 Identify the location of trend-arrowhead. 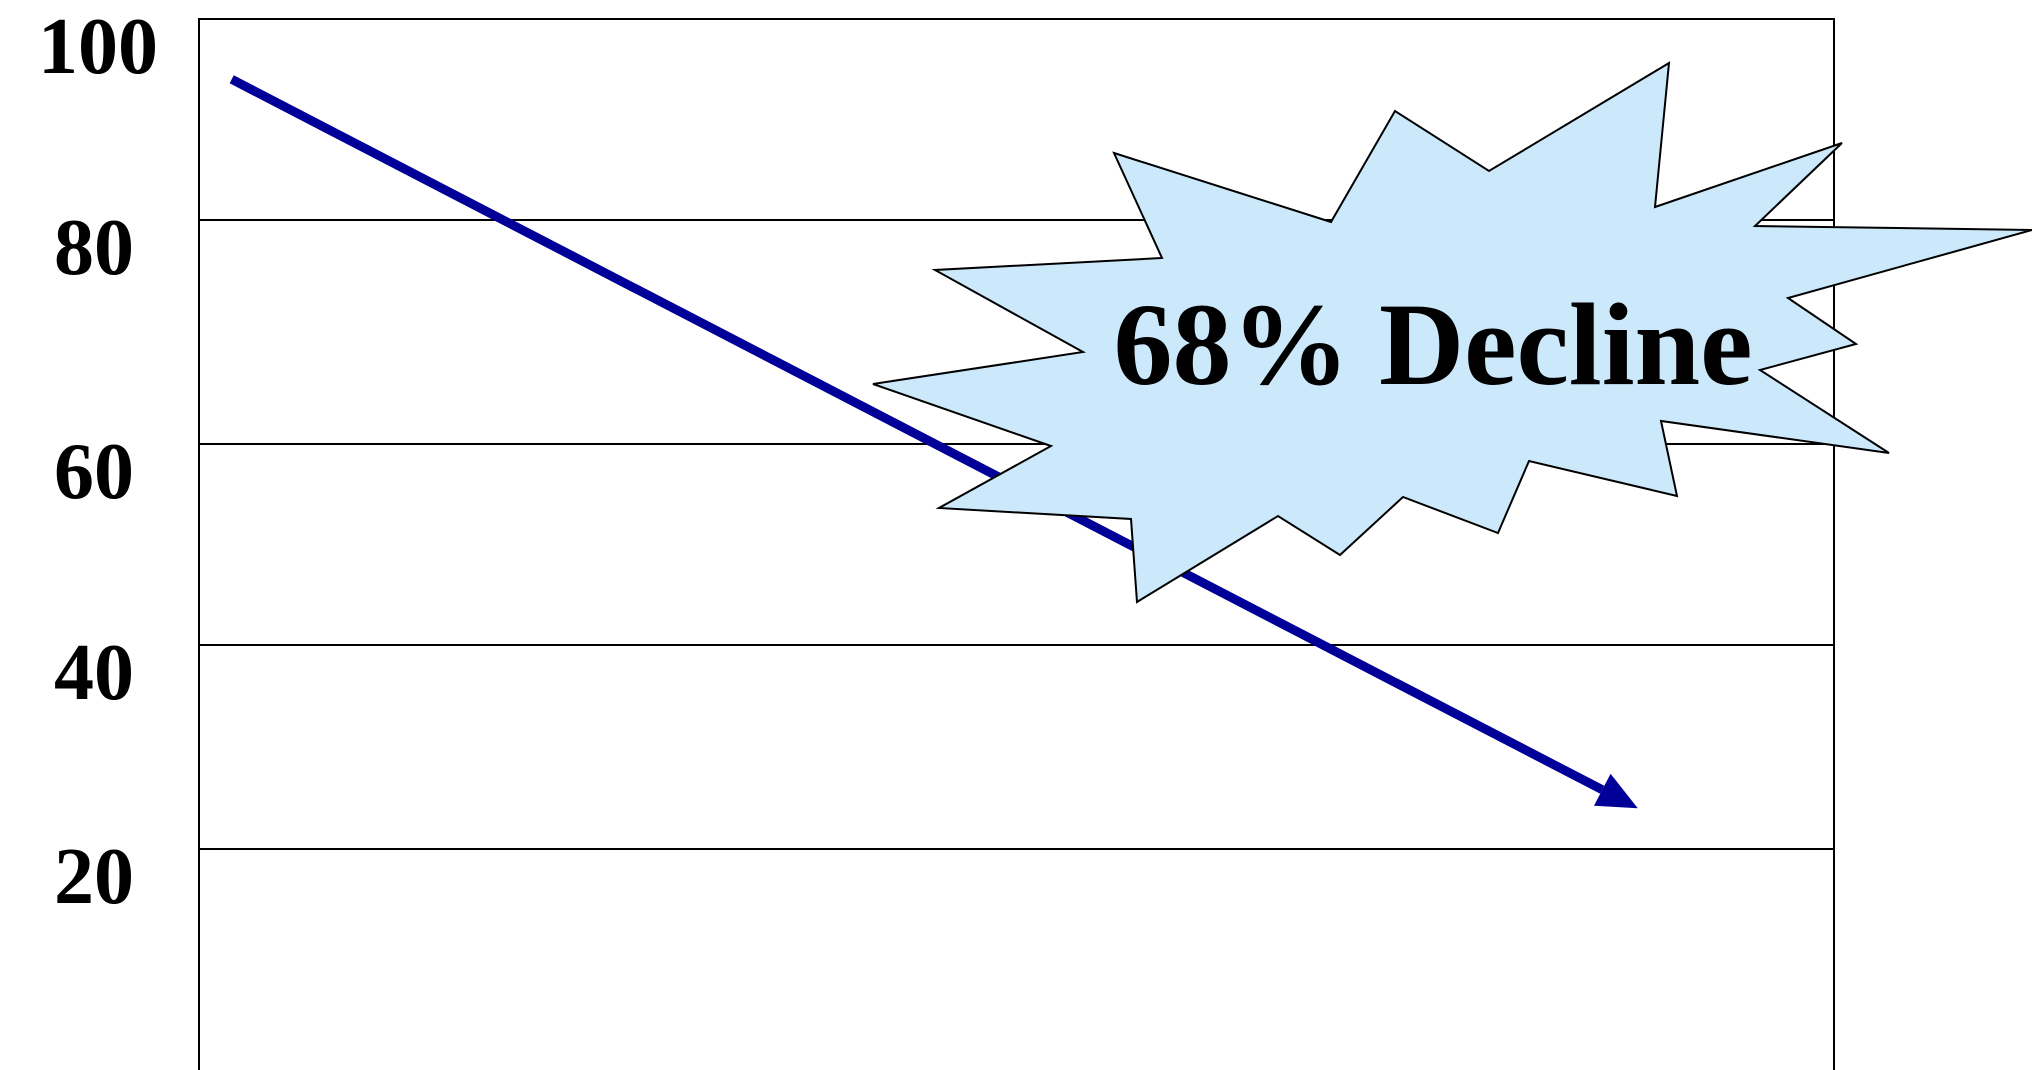
(1616, 791).